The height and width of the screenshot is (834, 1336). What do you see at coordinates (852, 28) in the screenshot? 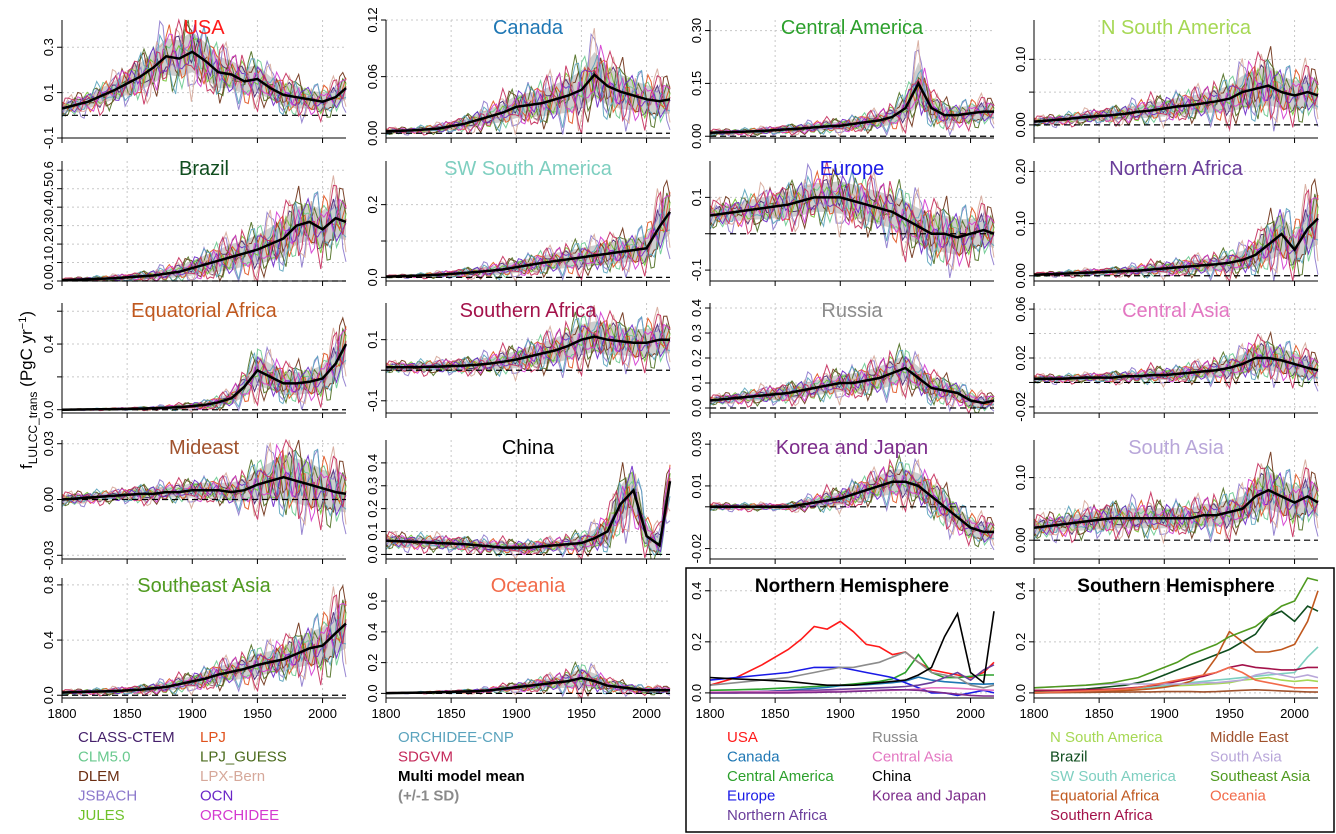
I see `panel-title: Central America` at bounding box center [852, 28].